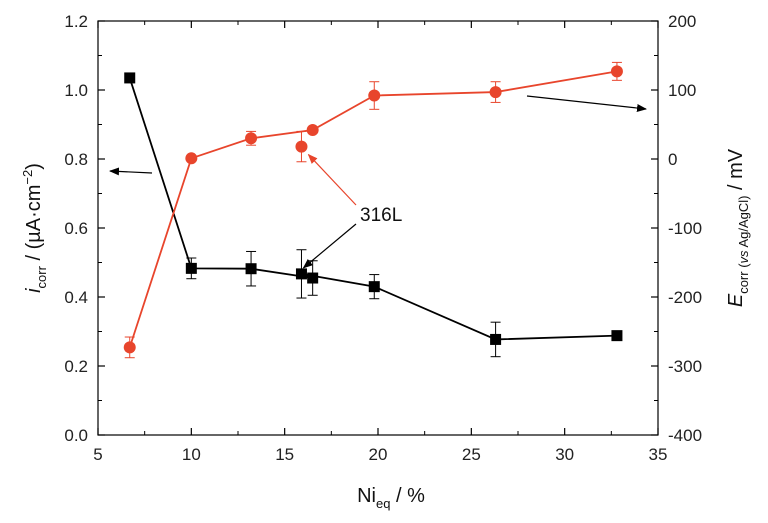  Describe the element at coordinates (743, 223) in the screenshot. I see `y-right-label-sub-rest: Ag/AgCl)` at that location.